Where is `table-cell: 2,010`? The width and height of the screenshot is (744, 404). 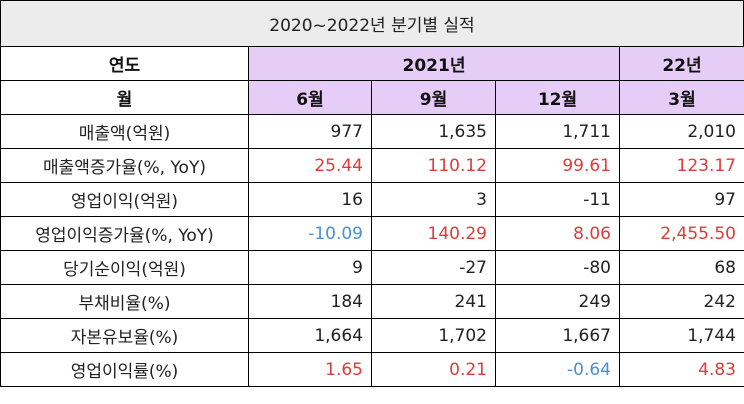 table-cell: 2,010 is located at coordinates (681, 131).